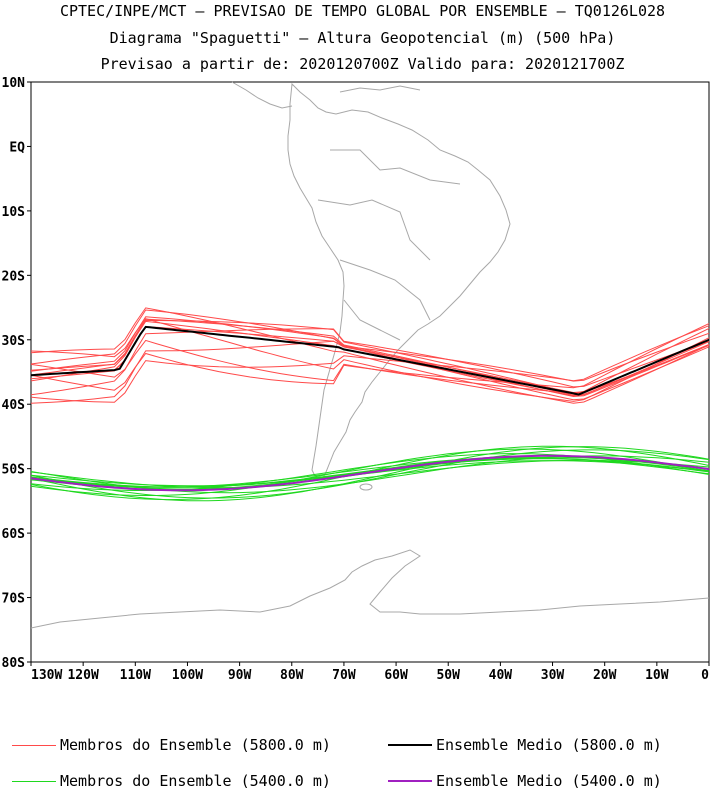  Describe the element at coordinates (14, 83) in the screenshot. I see `lat-label: 10N` at that location.